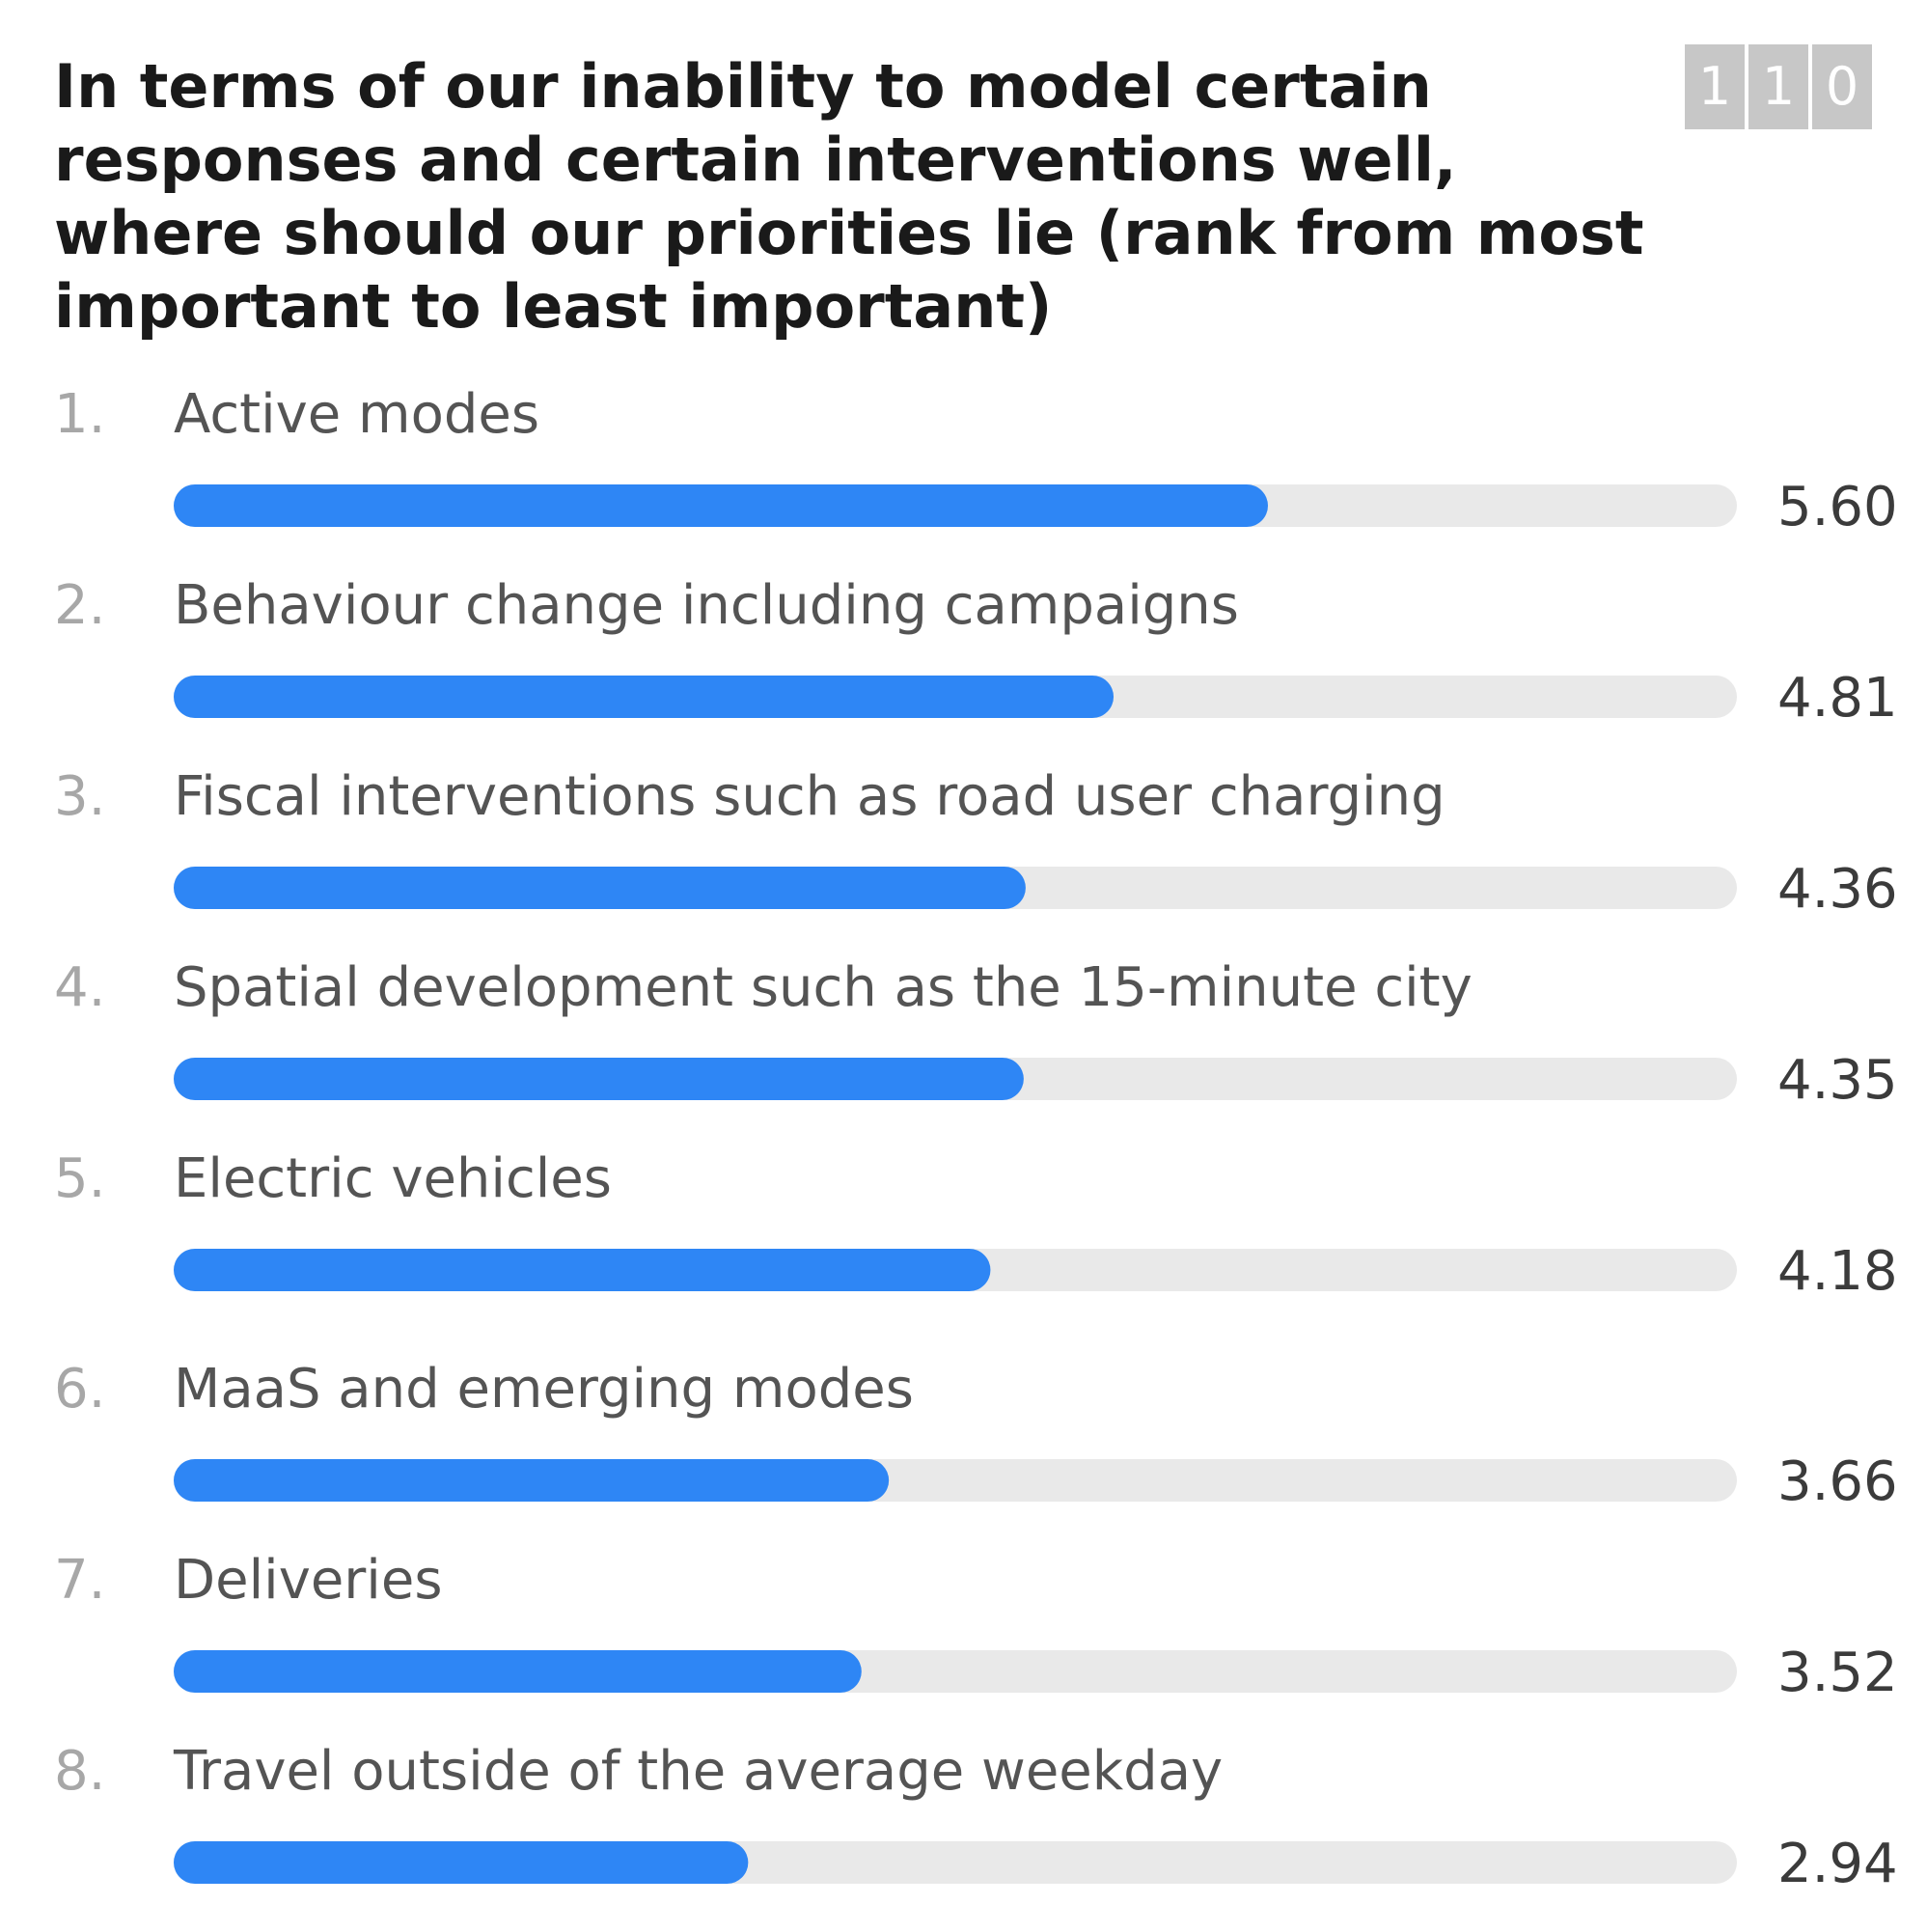 The width and height of the screenshot is (1927, 1932). Describe the element at coordinates (1837, 698) in the screenshot. I see `value-label: 4.81` at that location.